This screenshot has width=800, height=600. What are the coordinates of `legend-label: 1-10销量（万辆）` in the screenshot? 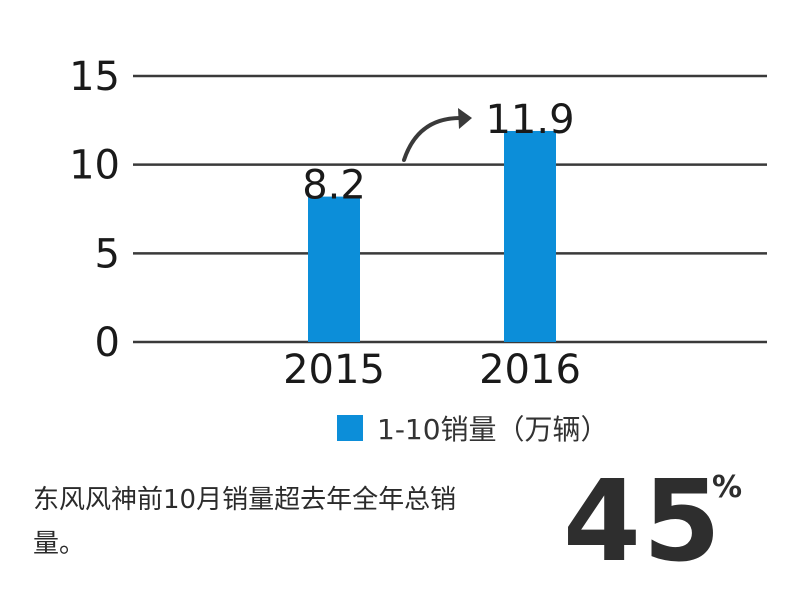 It's located at (493, 429).